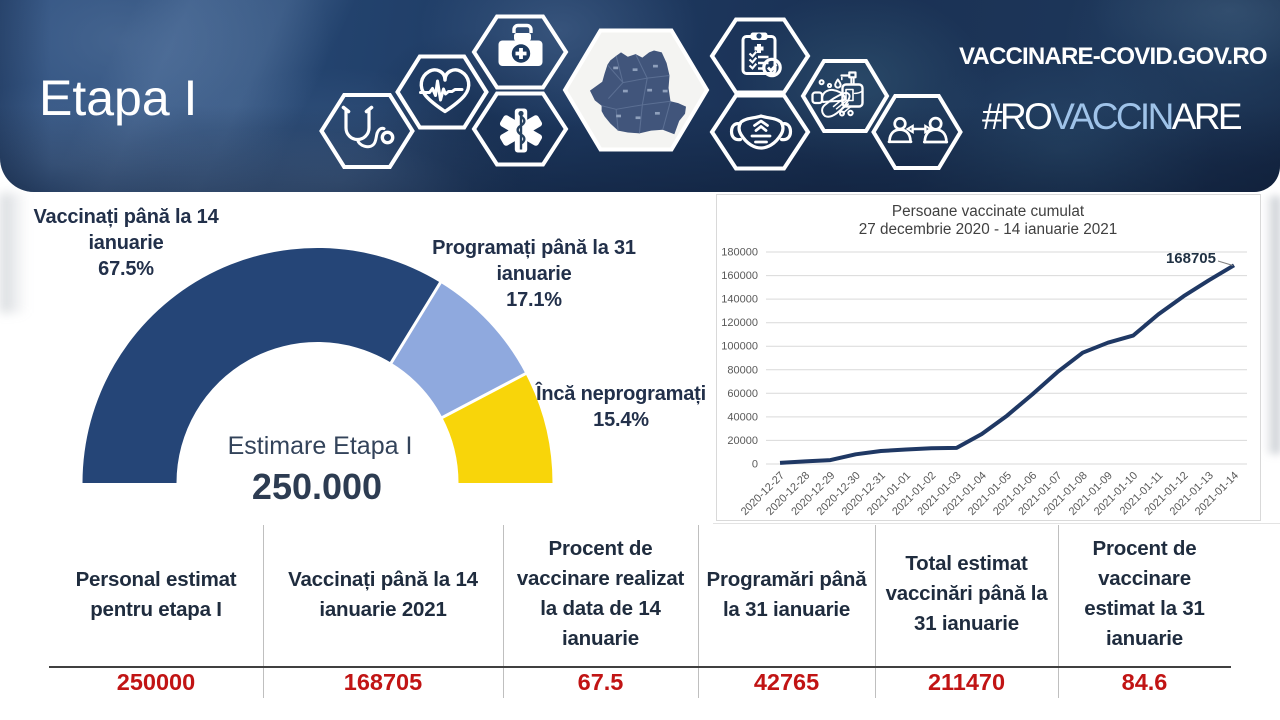 This screenshot has height=720, width=1280. Describe the element at coordinates (742, 394) in the screenshot. I see `svg-text: 60000` at that location.